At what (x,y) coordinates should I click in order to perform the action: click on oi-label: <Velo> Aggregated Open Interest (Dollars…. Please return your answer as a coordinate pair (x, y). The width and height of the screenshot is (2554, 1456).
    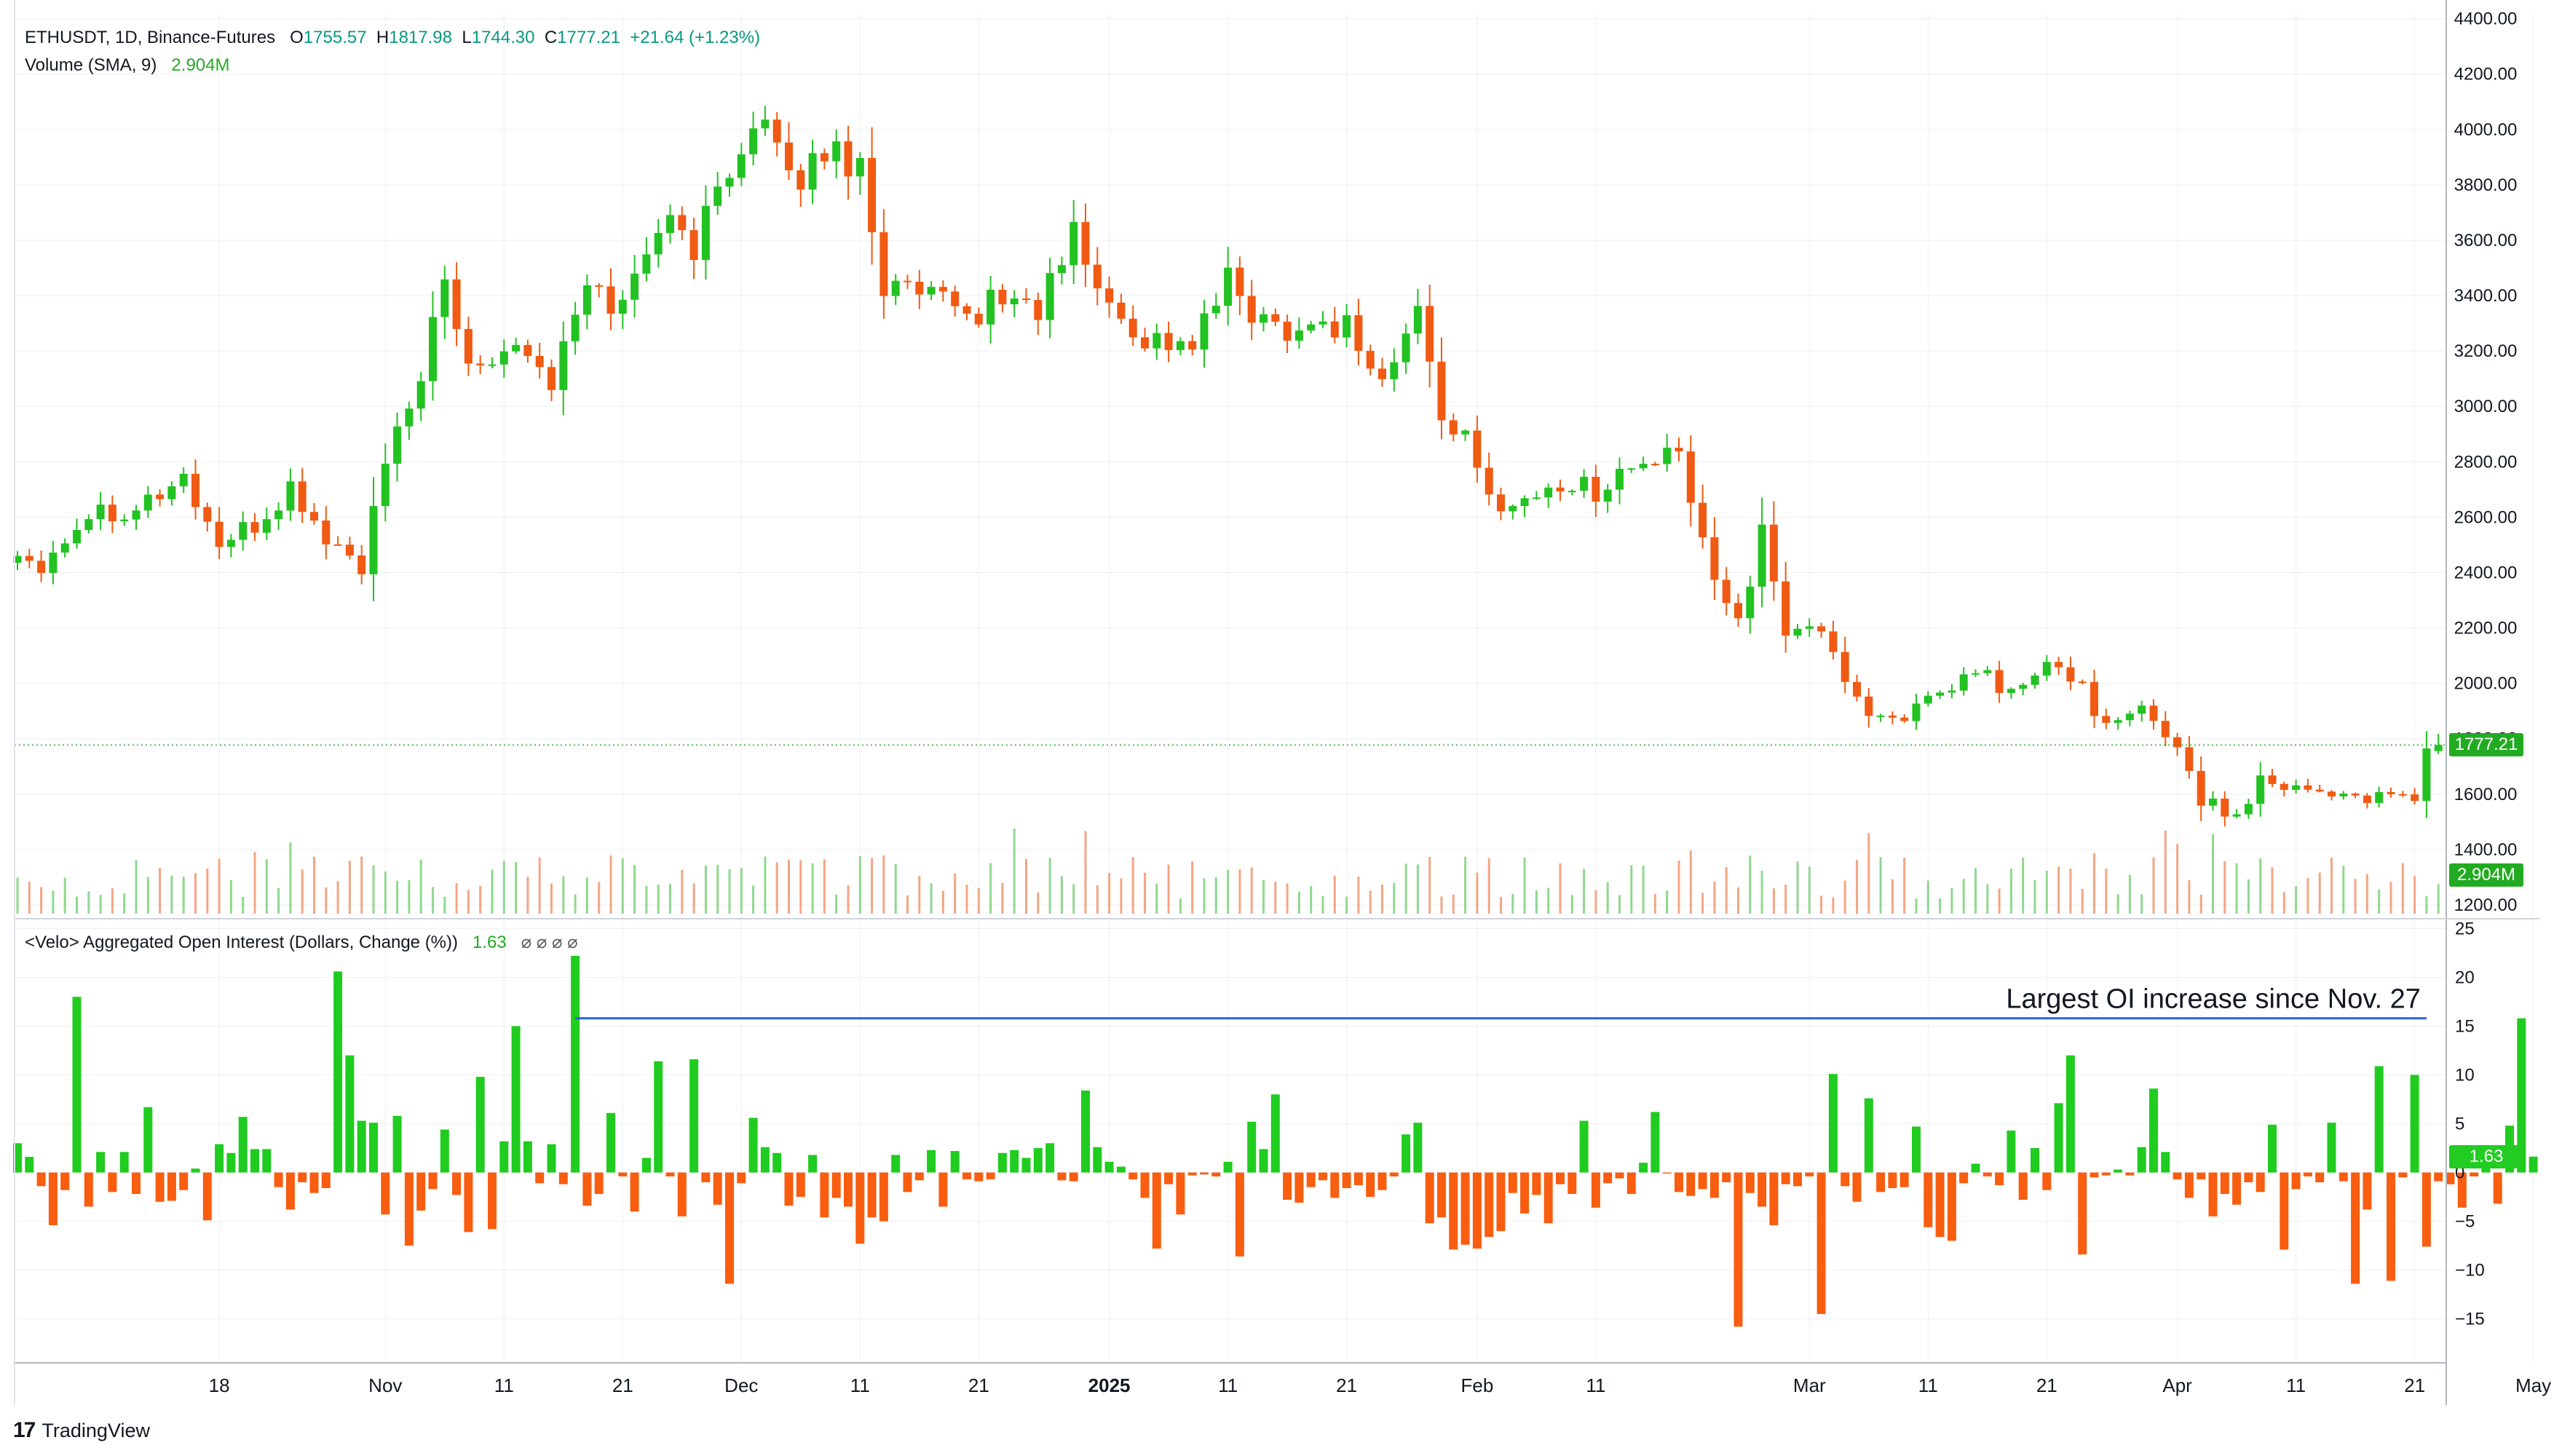
    Looking at the image, I should click on (242, 942).